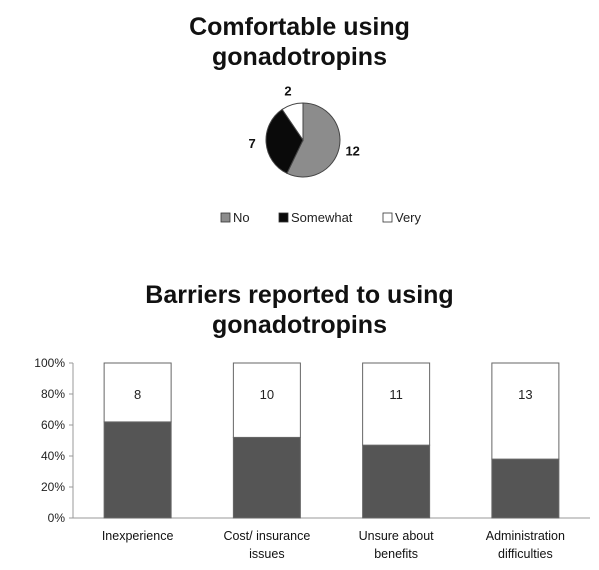 The height and width of the screenshot is (570, 599). I want to click on legend-swatch-no, so click(225, 217).